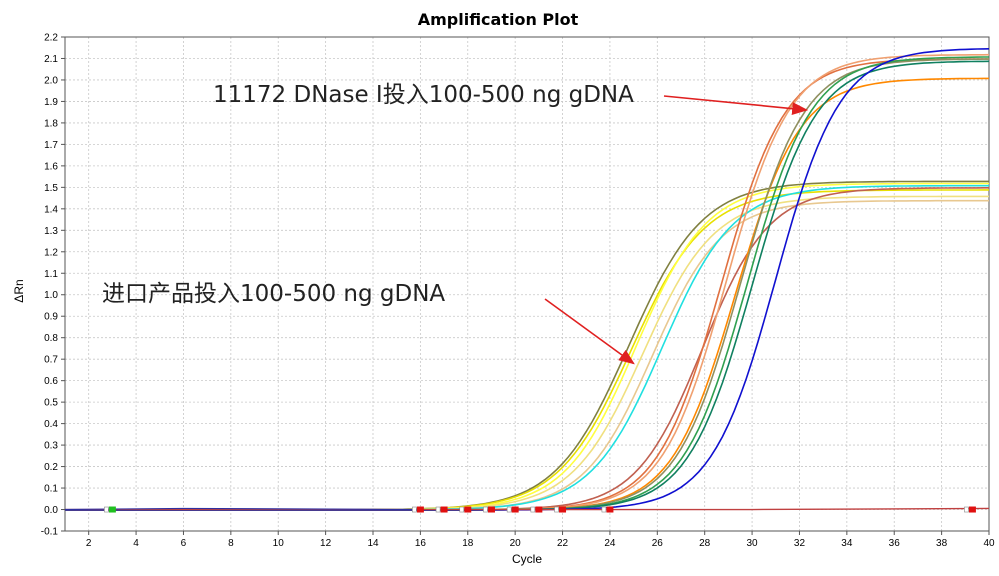 The height and width of the screenshot is (576, 999). Describe the element at coordinates (800, 543) in the screenshot. I see `x-tick-label: 32` at that location.